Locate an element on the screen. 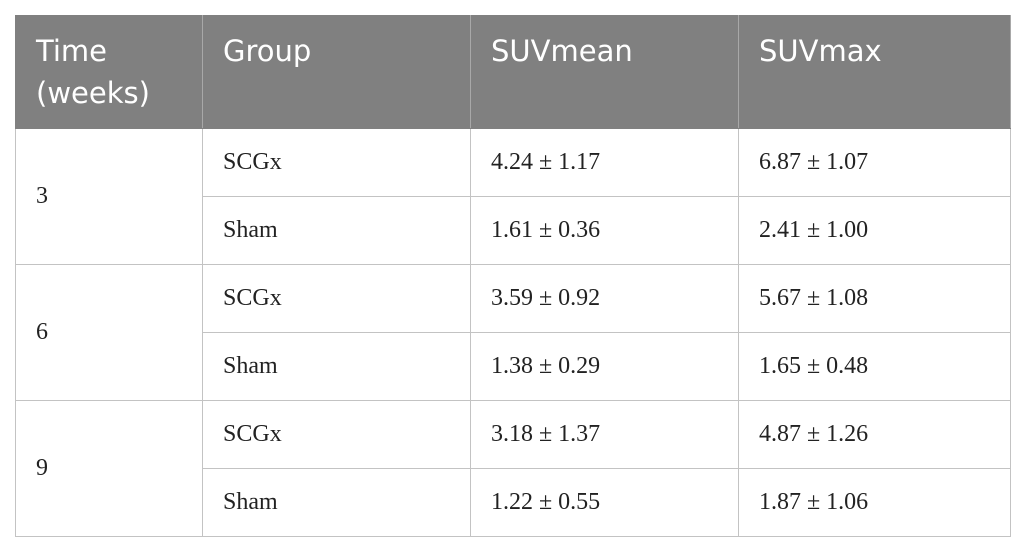  table-row: Sham 1.61 ± 0.36 2.41 ± 1.00 is located at coordinates (513, 230).